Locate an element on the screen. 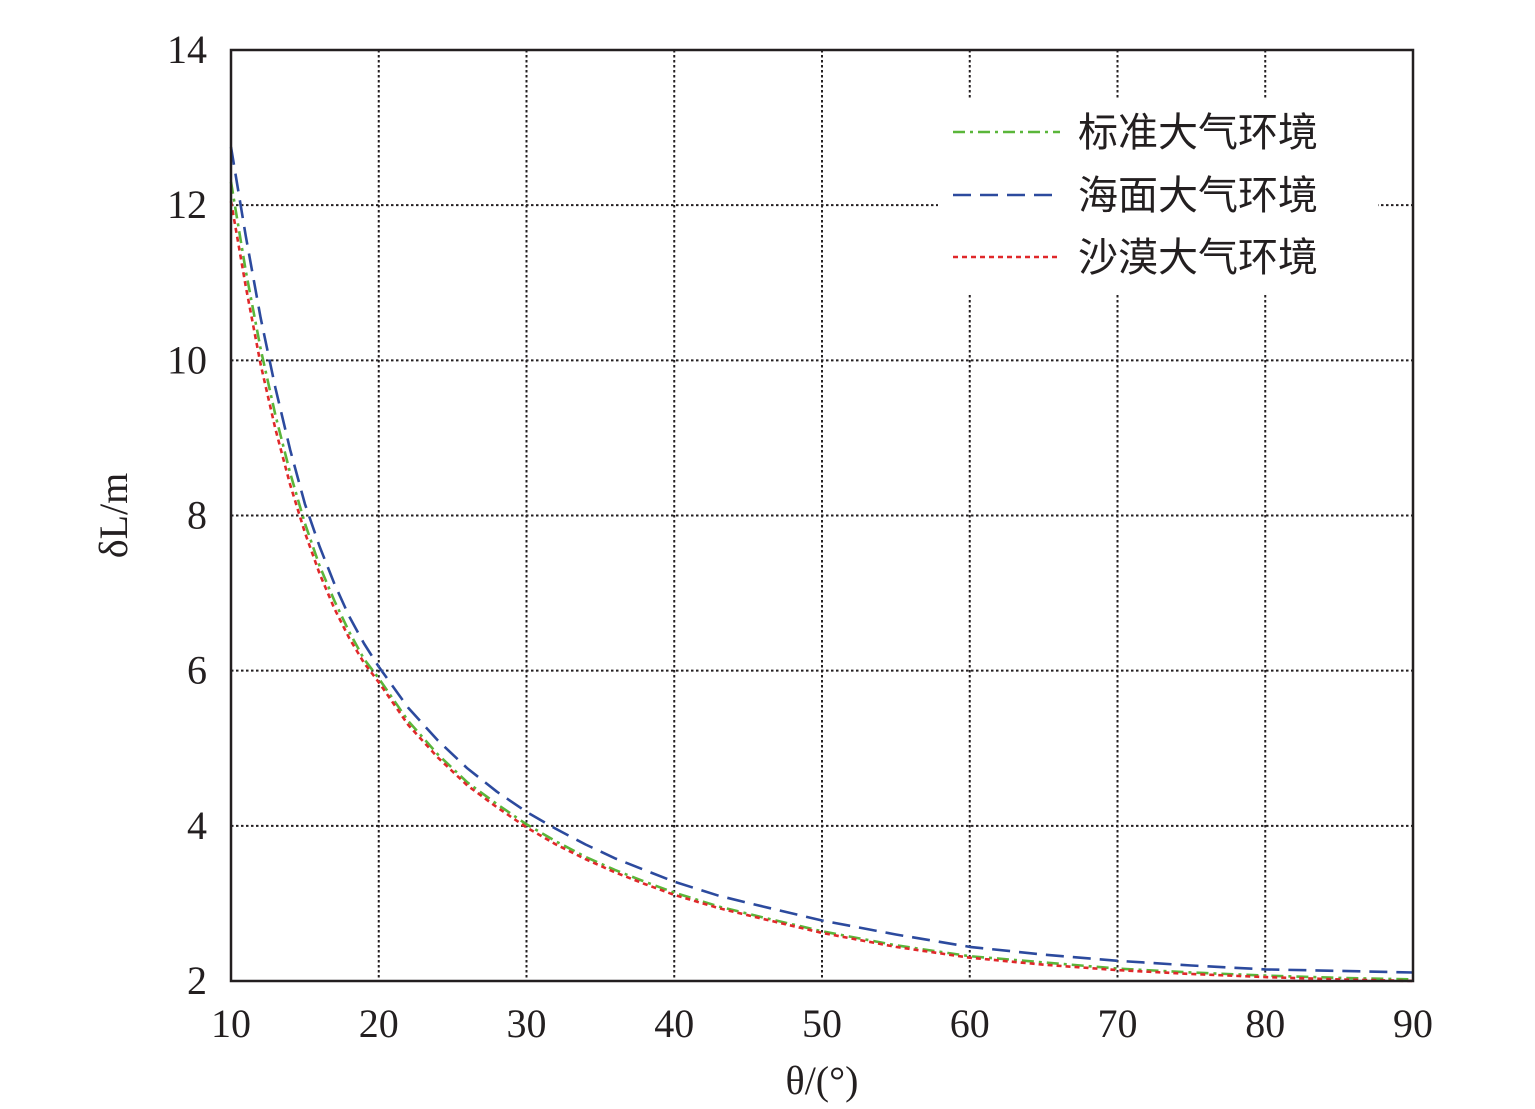  y-tick-label: 2 is located at coordinates (197, 980).